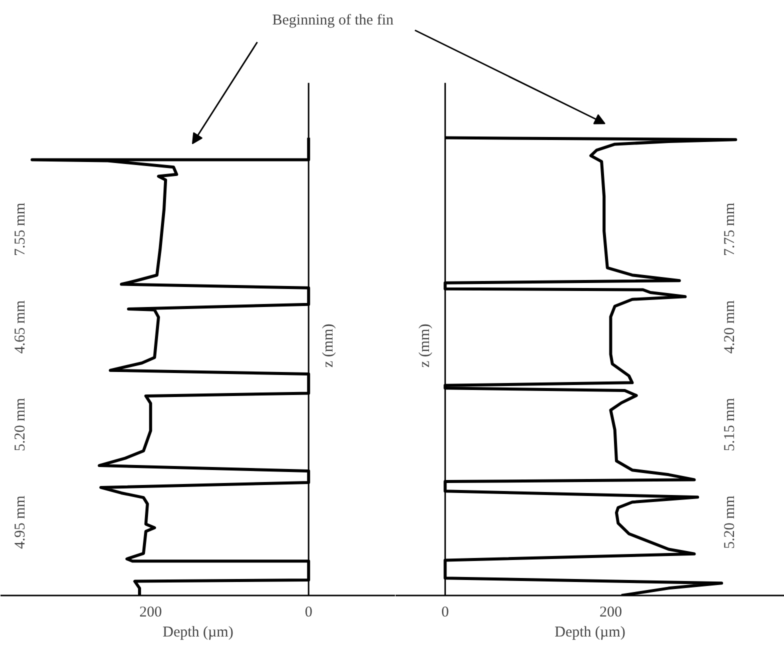 The height and width of the screenshot is (655, 784). Describe the element at coordinates (730, 327) in the screenshot. I see `annotation: 4.20 mm` at that location.